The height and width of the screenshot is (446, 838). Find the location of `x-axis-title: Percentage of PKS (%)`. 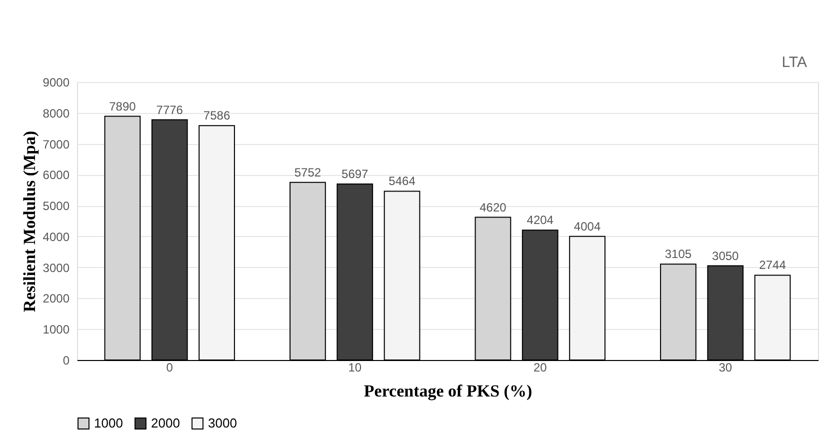

x-axis-title: Percentage of PKS (%) is located at coordinates (448, 391).